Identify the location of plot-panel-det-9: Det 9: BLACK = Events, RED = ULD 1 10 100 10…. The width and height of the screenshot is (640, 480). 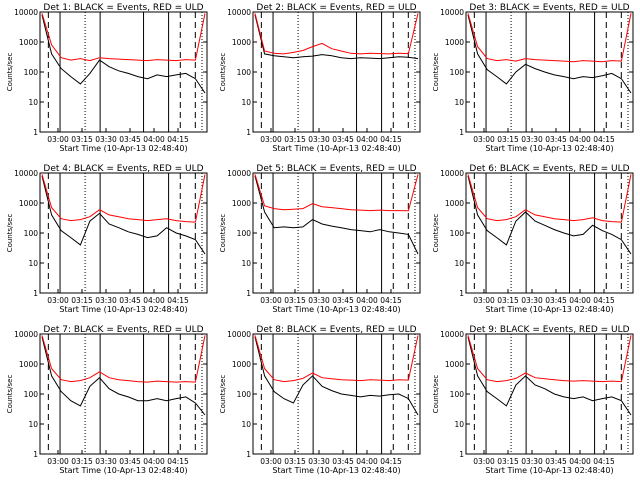
(533, 400).